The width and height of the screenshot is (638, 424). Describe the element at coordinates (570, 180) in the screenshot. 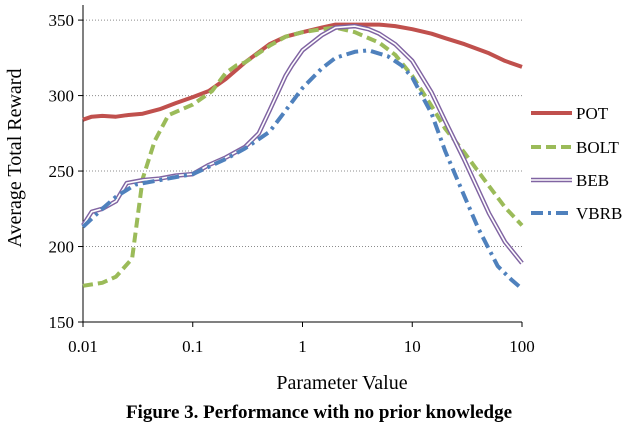

I see `legend-item-beb: BEB` at that location.